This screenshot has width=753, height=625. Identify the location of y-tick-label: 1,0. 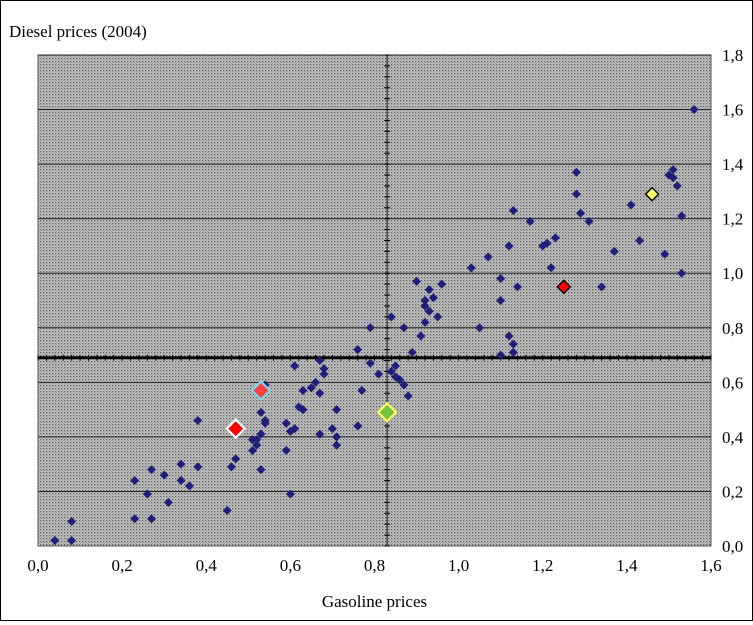
(732, 273).